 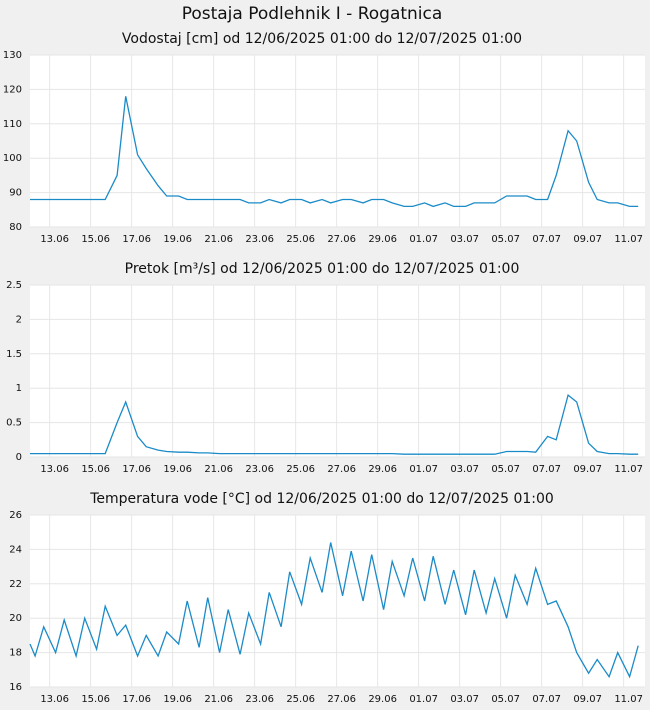 What do you see at coordinates (19, 457) in the screenshot?
I see `y-tick-label: 0` at bounding box center [19, 457].